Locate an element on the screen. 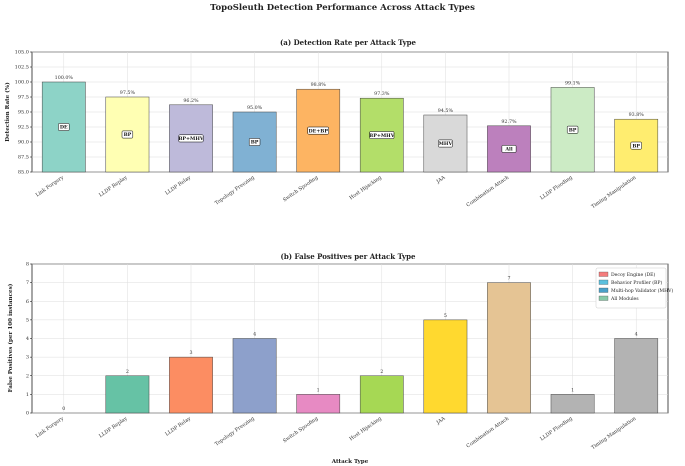 This screenshot has height=466, width=685. false-positives-bar-combination-attack is located at coordinates (509, 348).